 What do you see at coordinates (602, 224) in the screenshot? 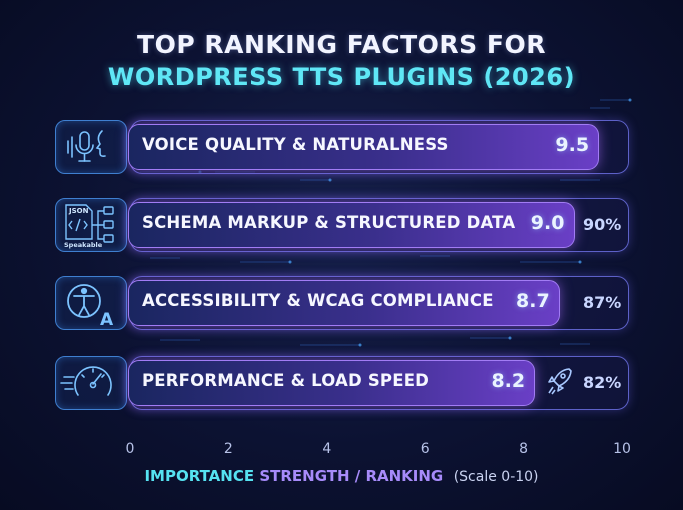
I see `bar-percent-2: 90%` at bounding box center [602, 224].